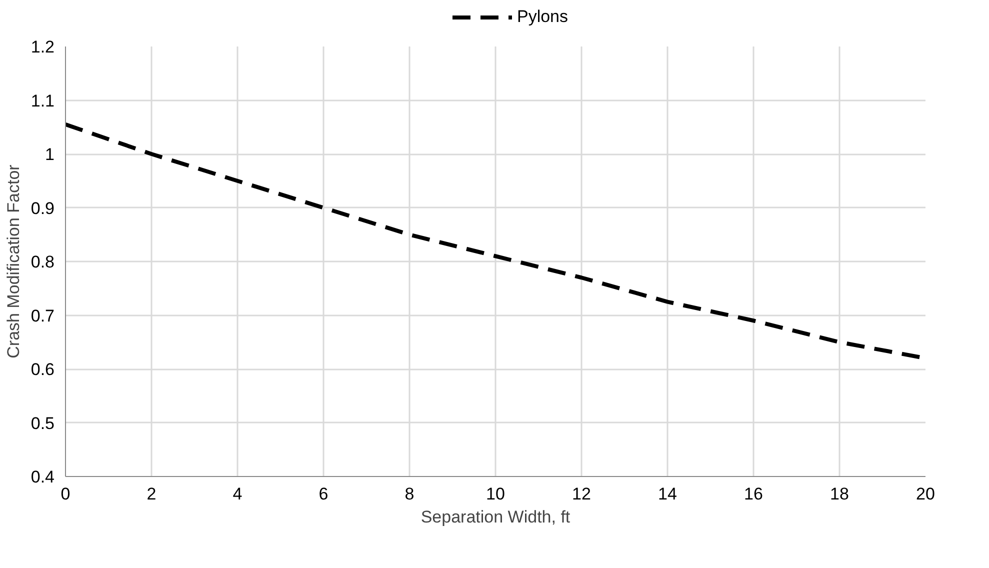 The image size is (989, 568). What do you see at coordinates (753, 494) in the screenshot?
I see `x-tick-label: 16` at bounding box center [753, 494].